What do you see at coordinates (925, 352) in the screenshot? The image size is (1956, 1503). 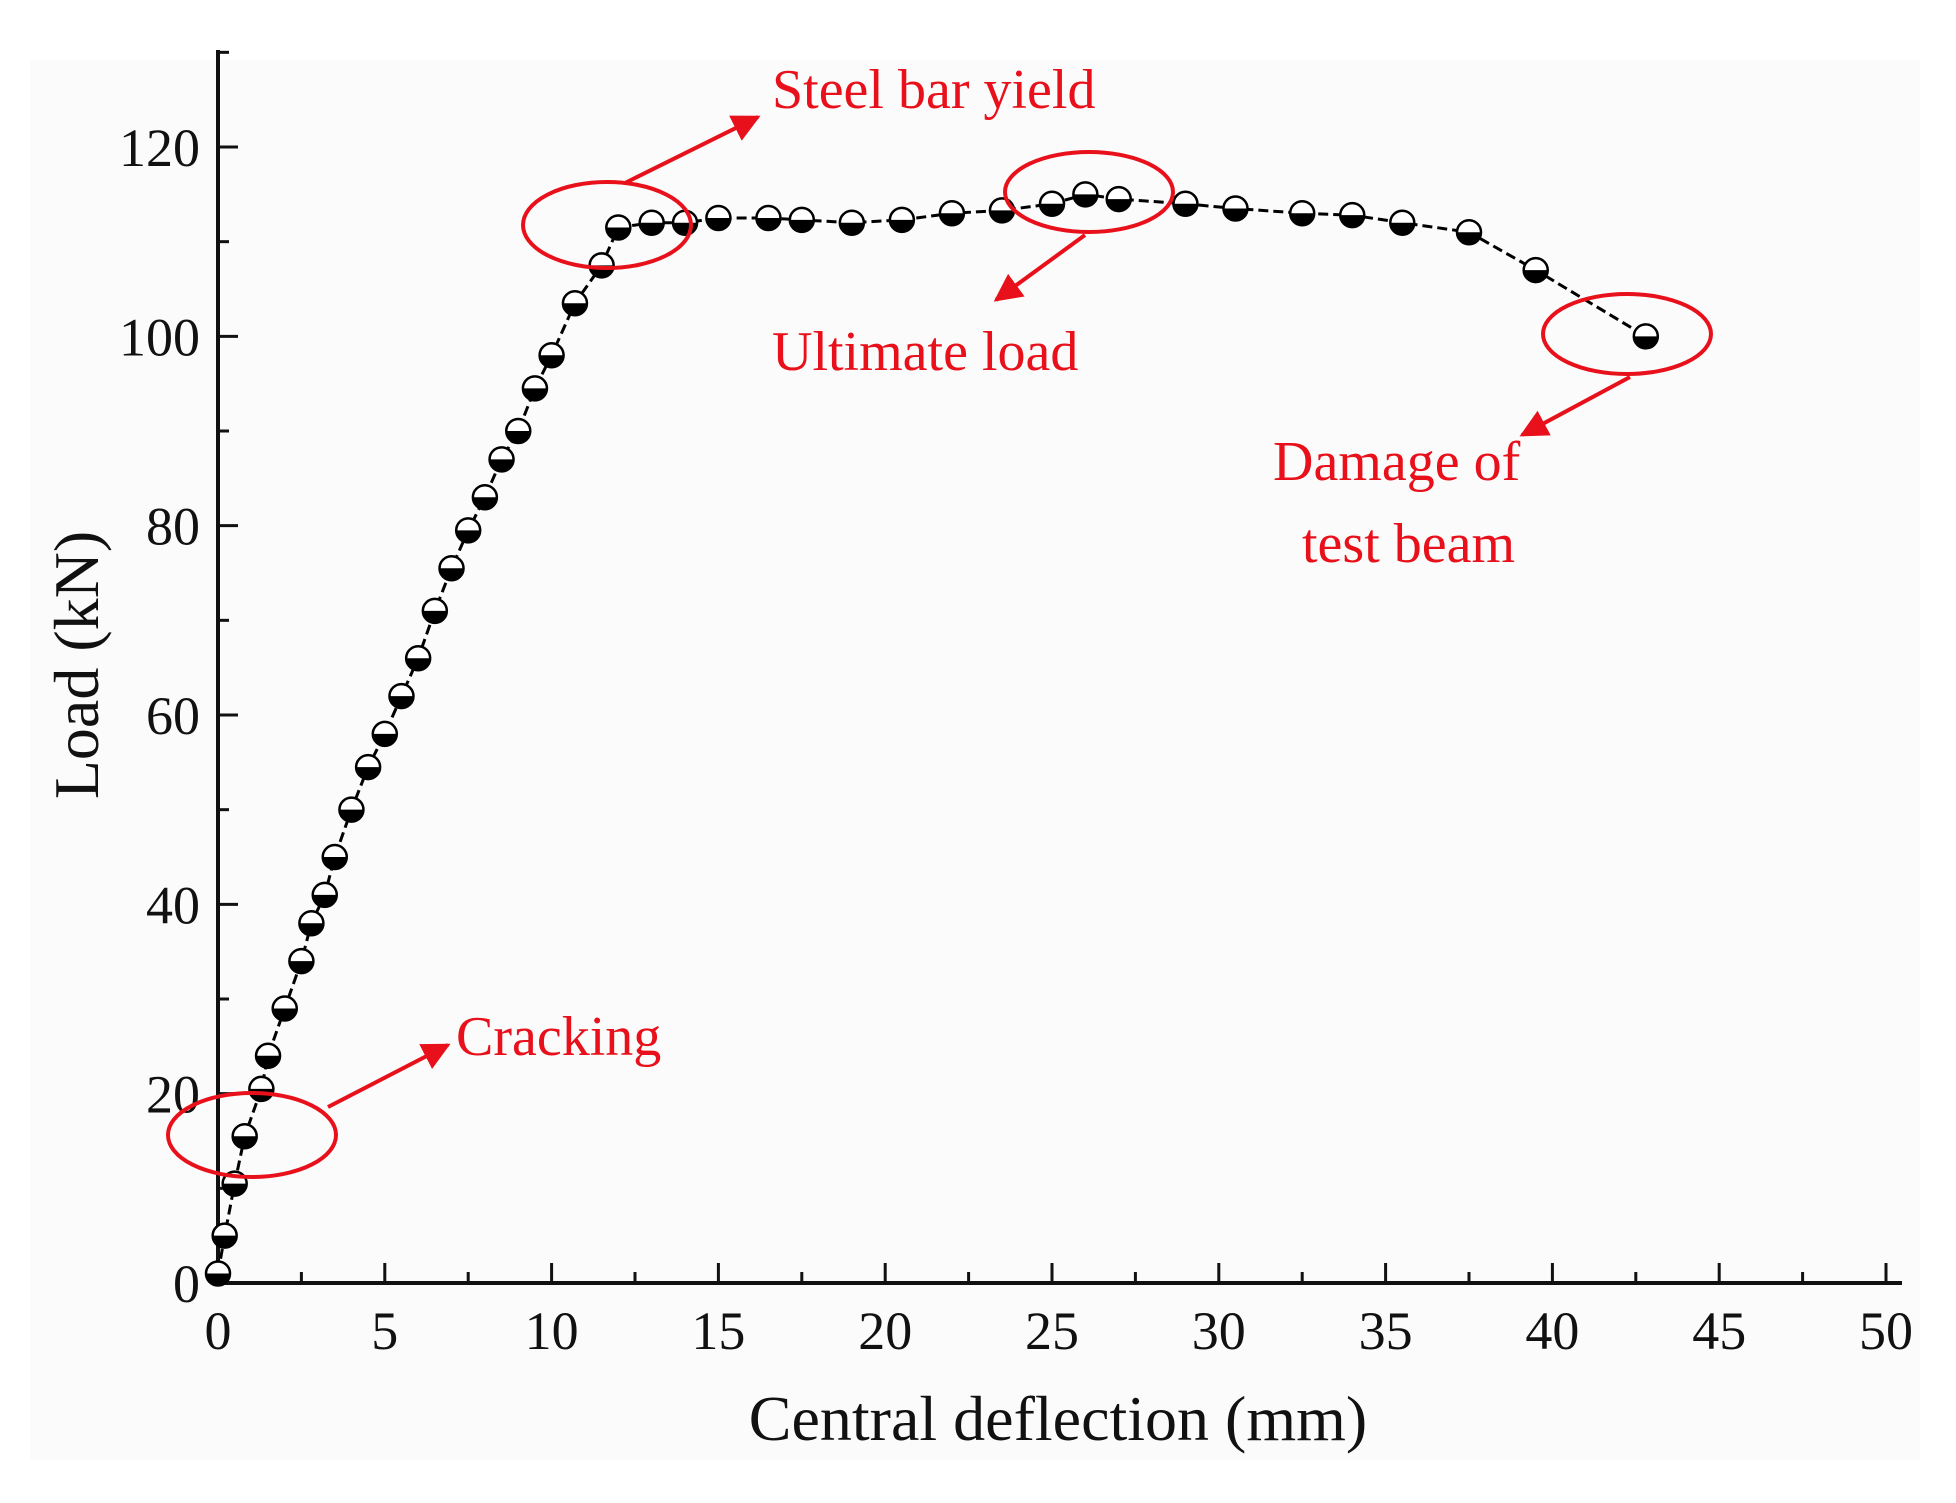 I see `ultimate-load-label: Ultimate load` at bounding box center [925, 352].